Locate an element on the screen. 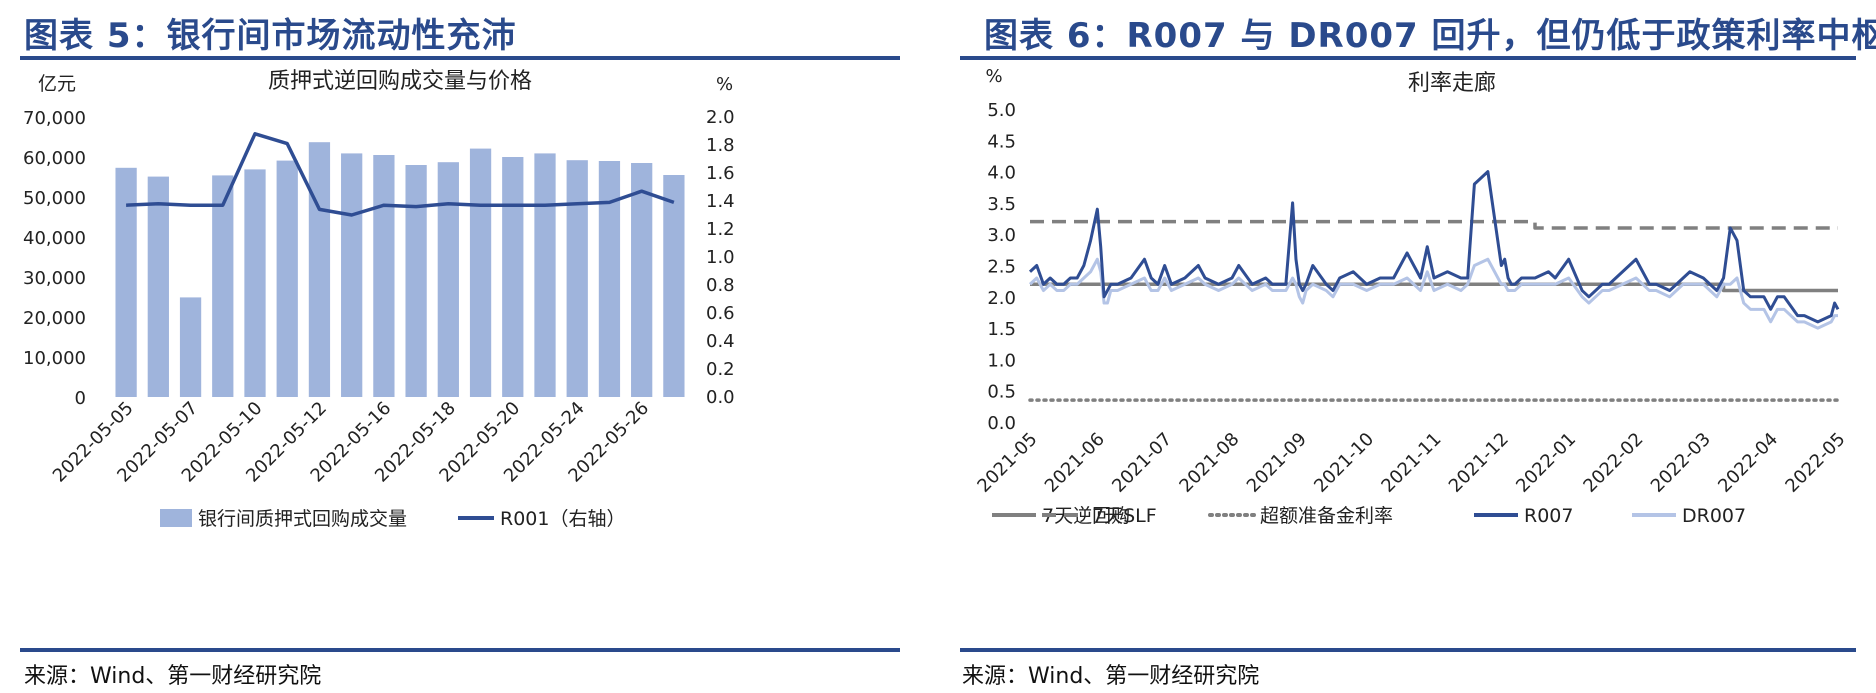  y2-tick-label: 1.4 is located at coordinates (720, 201).